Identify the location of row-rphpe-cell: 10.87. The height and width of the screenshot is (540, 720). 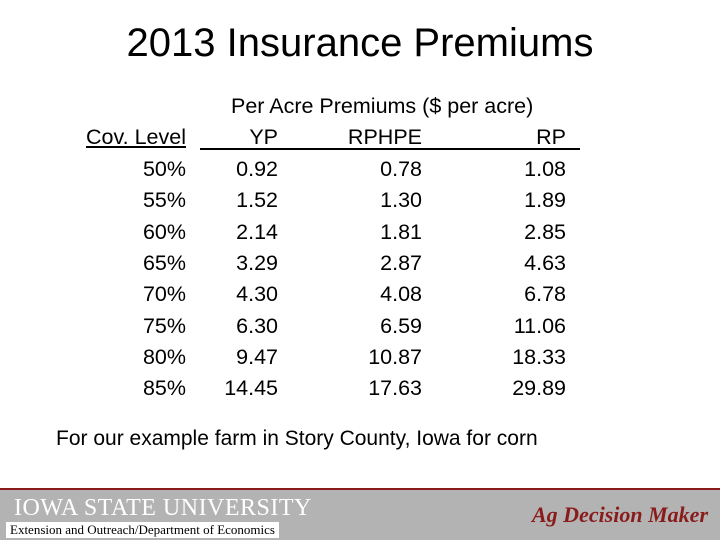
(395, 356).